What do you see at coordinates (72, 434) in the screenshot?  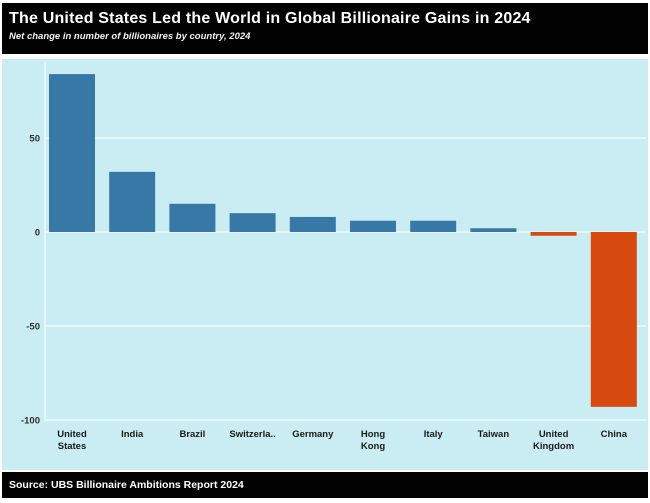 I see `x-category-label-united-states: United` at bounding box center [72, 434].